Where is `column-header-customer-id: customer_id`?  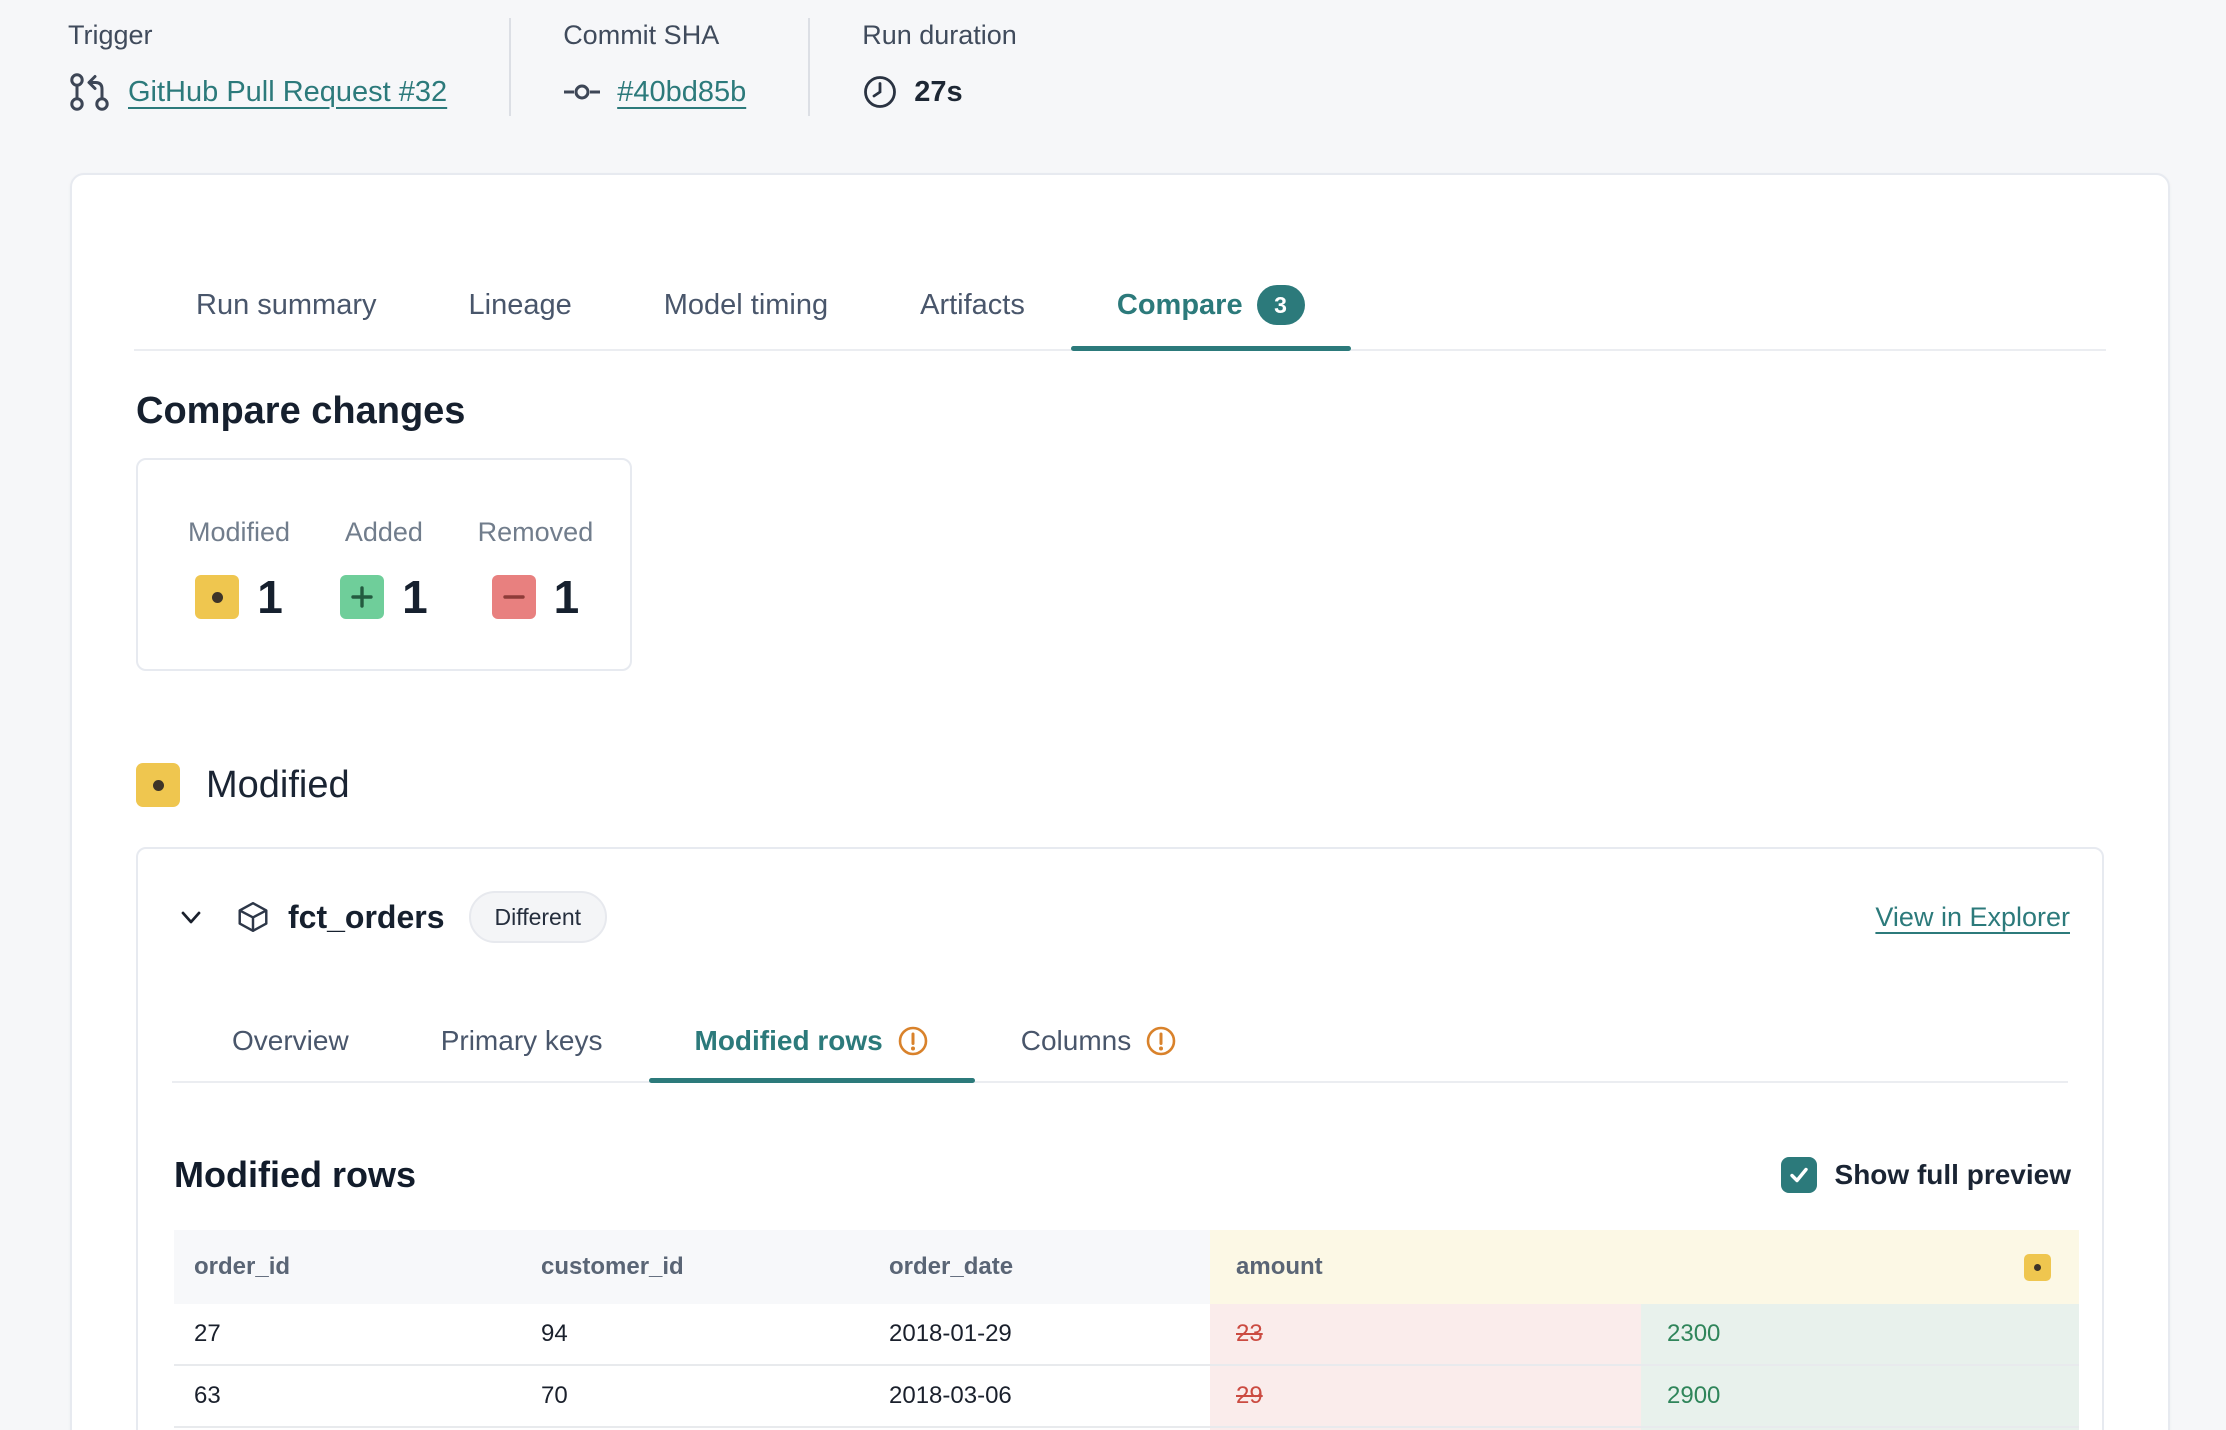 column-header-customer-id: customer_id is located at coordinates (695, 1267).